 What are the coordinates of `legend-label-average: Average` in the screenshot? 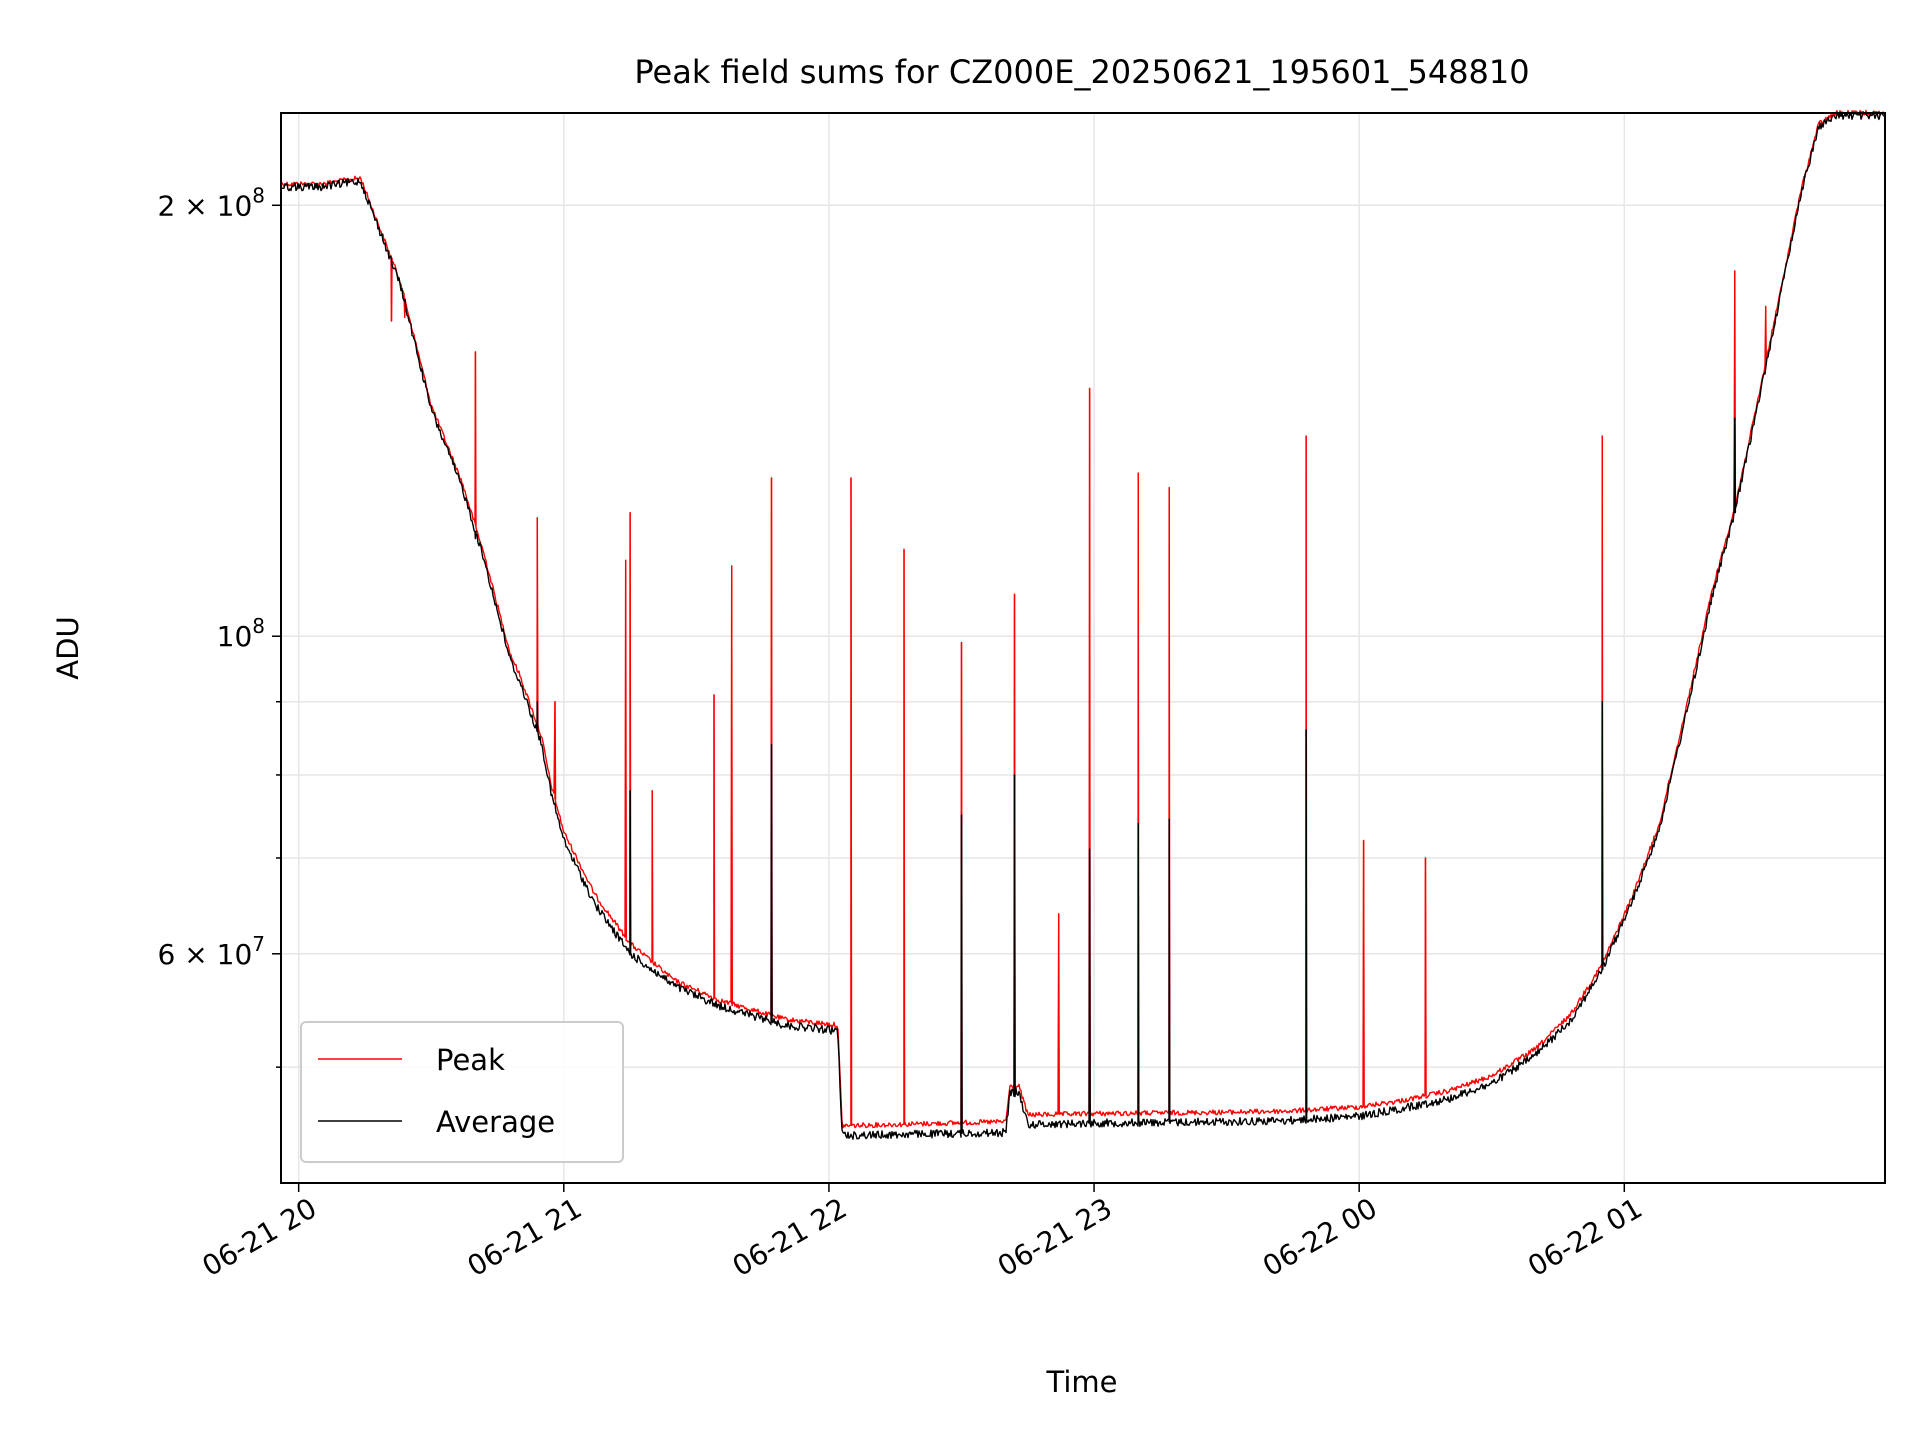 It's located at (495, 1122).